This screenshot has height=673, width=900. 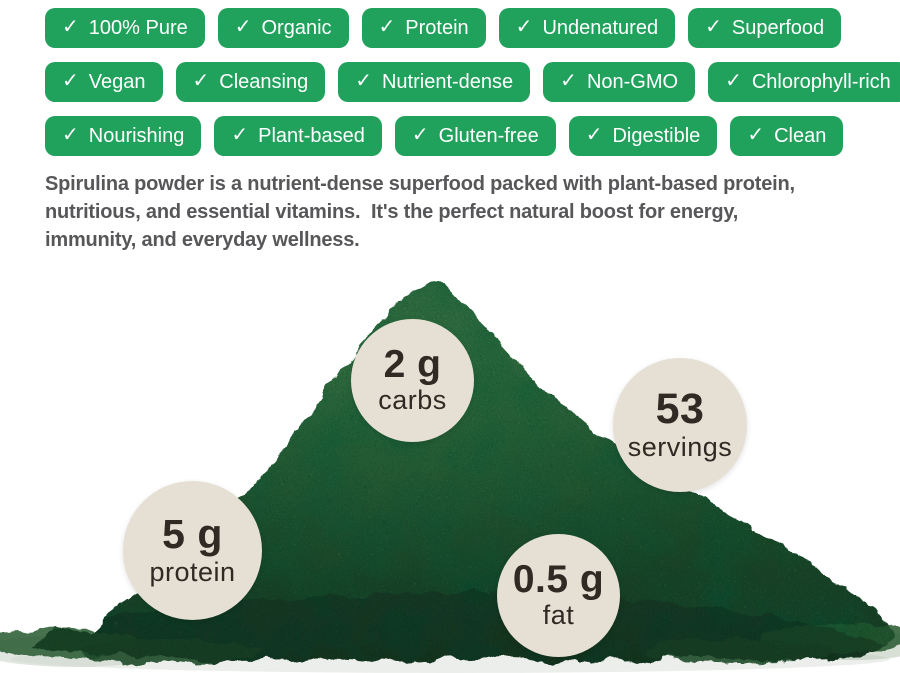 I want to click on stat-label: fat, so click(x=558, y=615).